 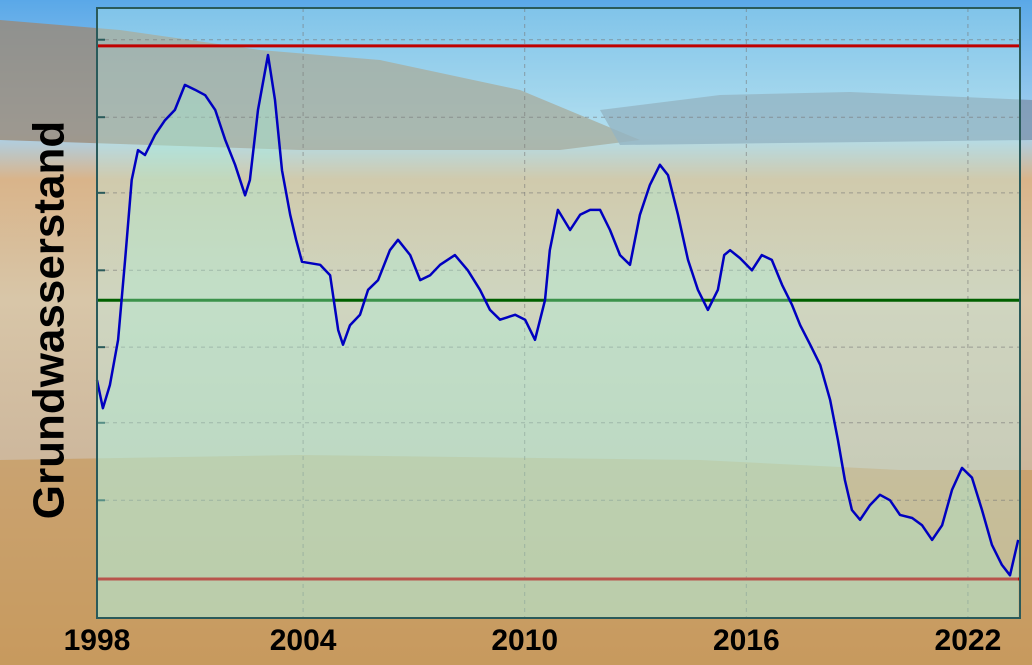 What do you see at coordinates (303, 640) in the screenshot?
I see `x-tick-label: 2004` at bounding box center [303, 640].